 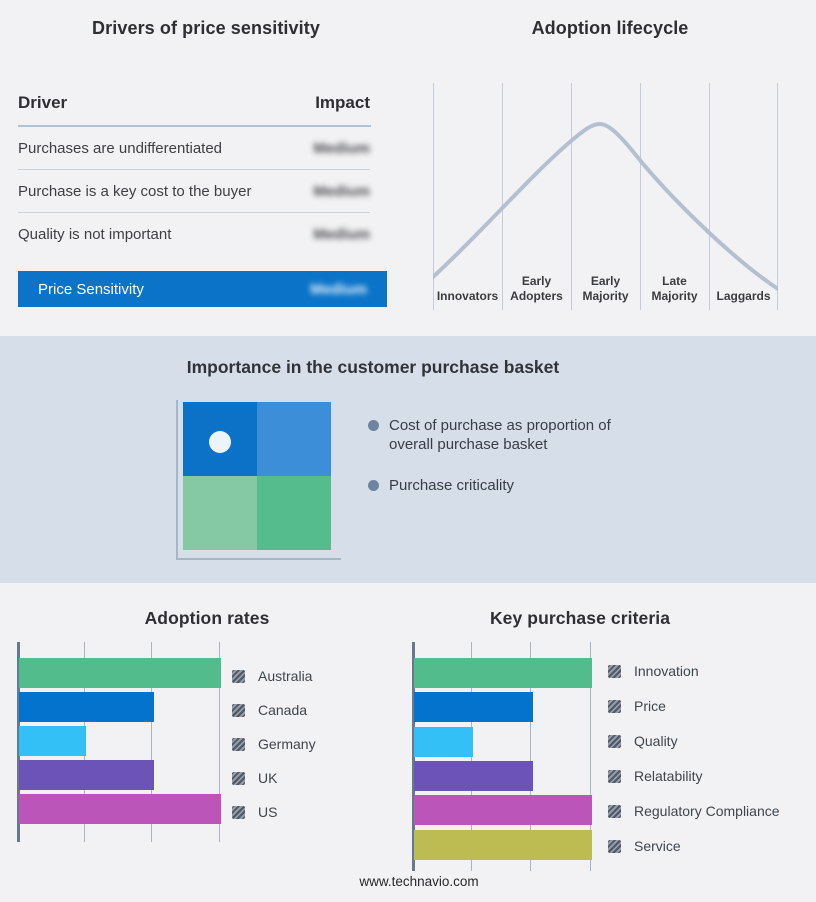 What do you see at coordinates (95, 234) in the screenshot?
I see `driver-cell: Quality is not important` at bounding box center [95, 234].